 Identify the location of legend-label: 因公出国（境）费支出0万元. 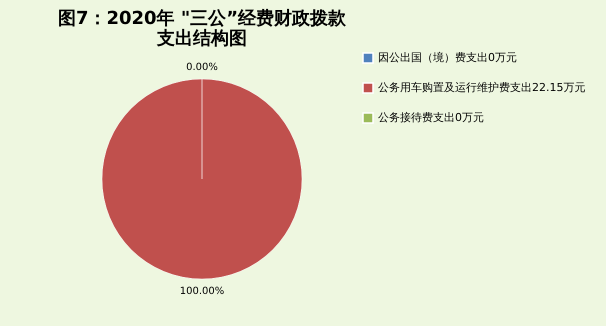
(447, 57).